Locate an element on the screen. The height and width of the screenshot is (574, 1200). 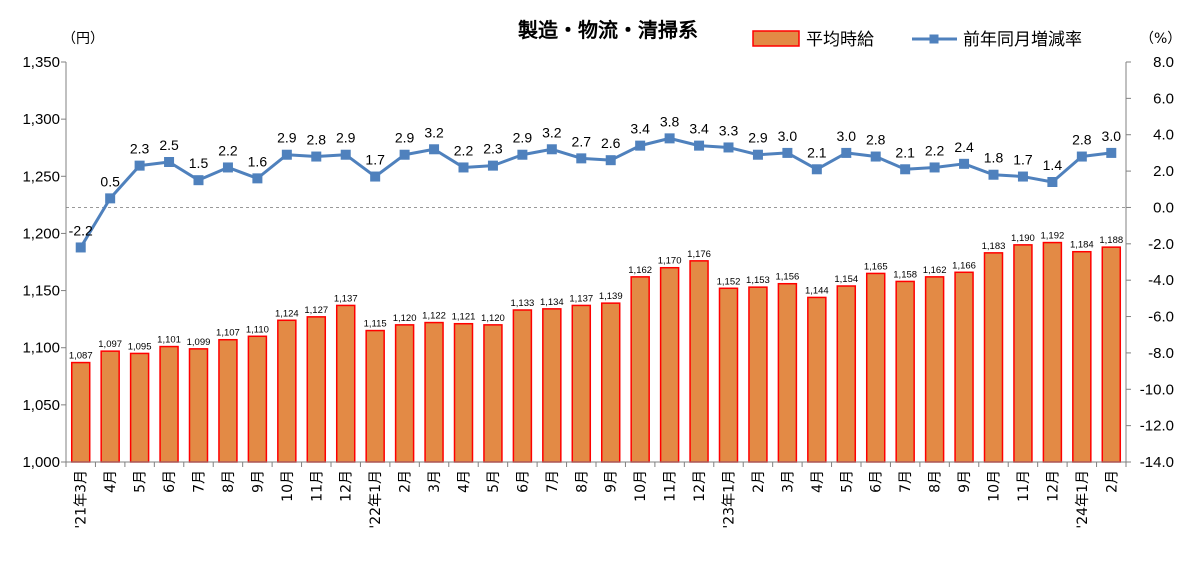
legend: 平均時給 前年同月増減率 is located at coordinates (917, 40).